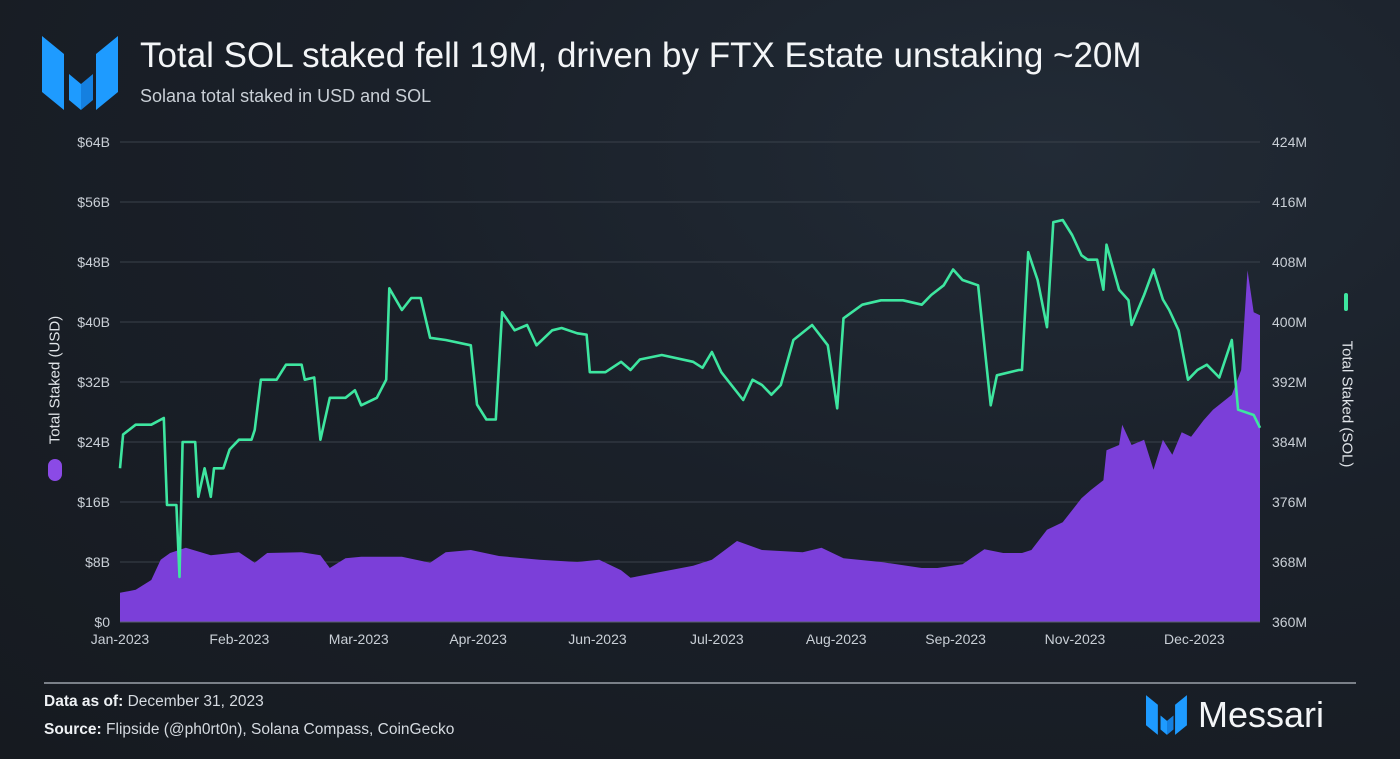  I want to click on chart-subtitle: Solana total staked in USD and SOL, so click(286, 96).